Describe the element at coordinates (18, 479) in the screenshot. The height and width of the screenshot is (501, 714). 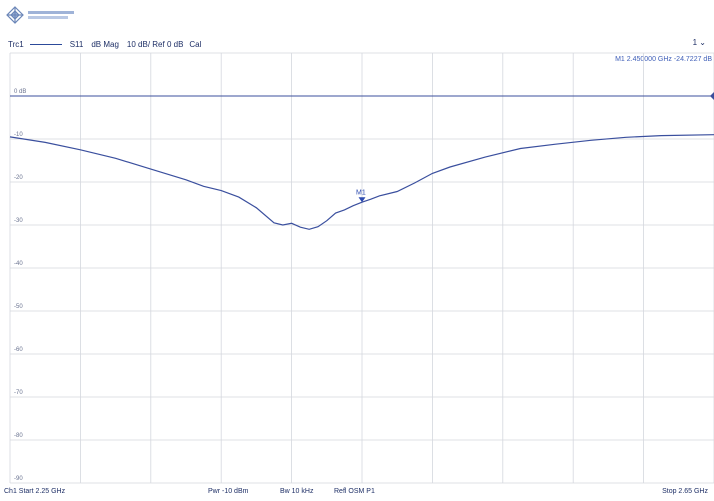
I see `y-tick-label: -90` at that location.